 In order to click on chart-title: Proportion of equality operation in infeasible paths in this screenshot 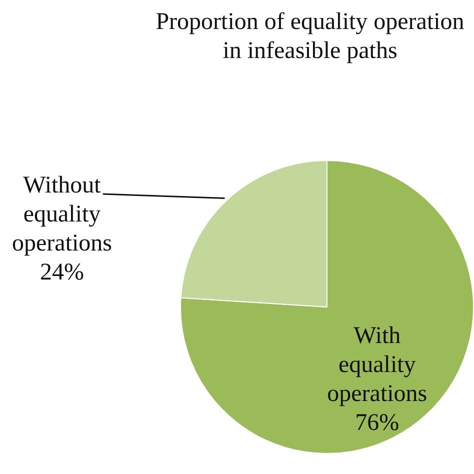, I will do `click(310, 37)`.